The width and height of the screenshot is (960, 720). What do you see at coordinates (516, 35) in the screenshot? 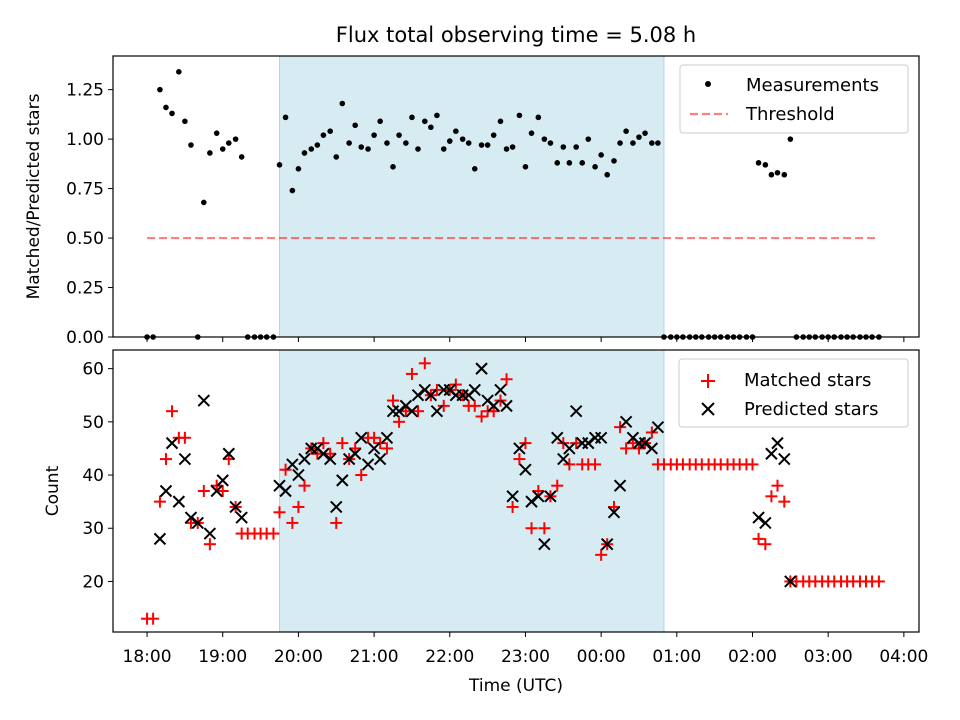
I see `chart-title: Flux total observing time = 5.08 h` at bounding box center [516, 35].